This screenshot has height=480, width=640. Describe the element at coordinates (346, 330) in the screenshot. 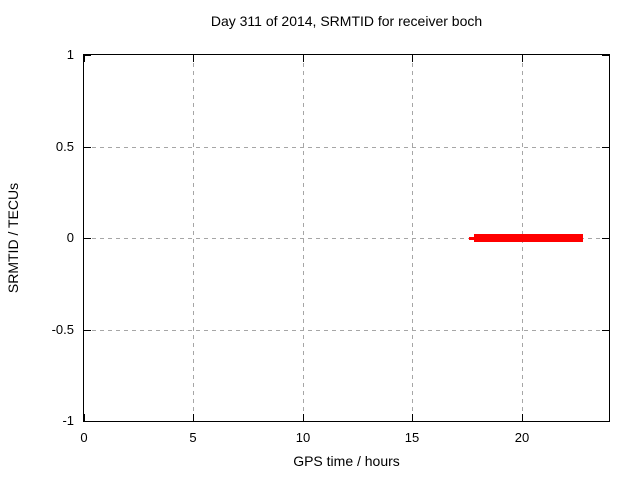

I see `gridline-y--0.5` at that location.